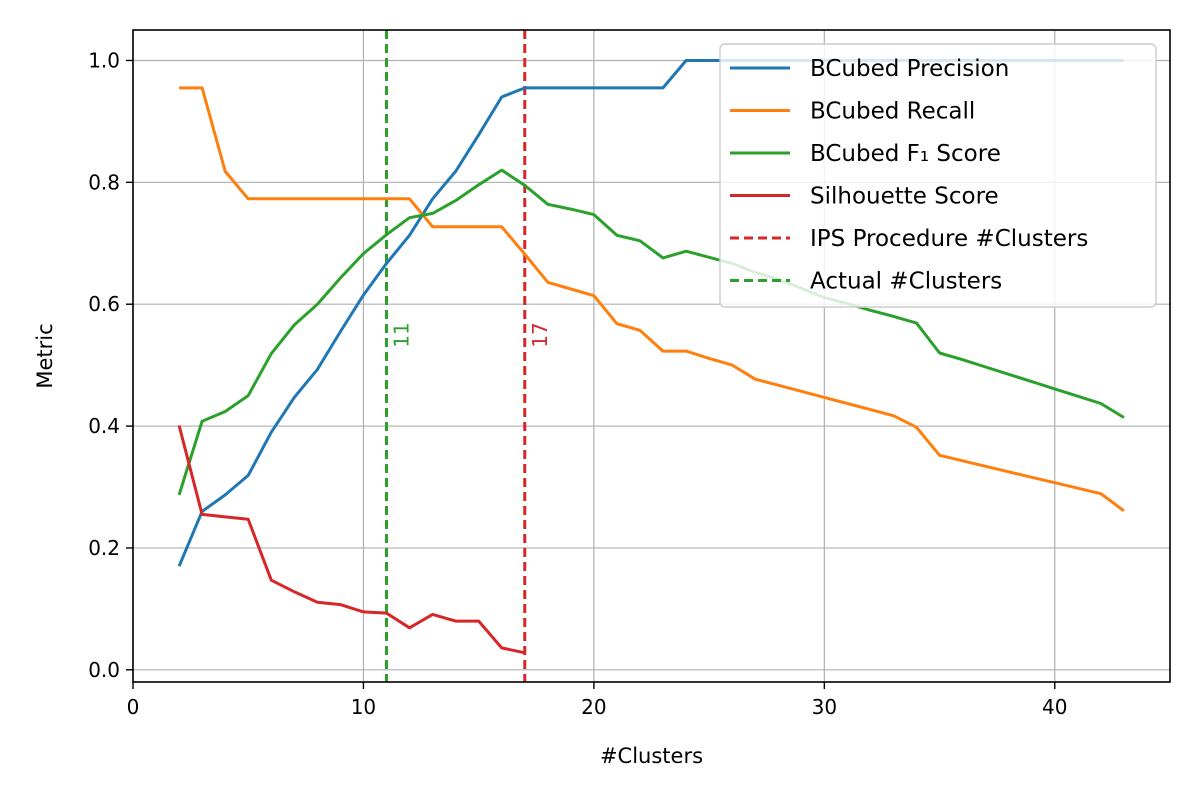 This screenshot has height=800, width=1200. Describe the element at coordinates (104, 304) in the screenshot. I see `y-tick-label: 0.6` at that location.